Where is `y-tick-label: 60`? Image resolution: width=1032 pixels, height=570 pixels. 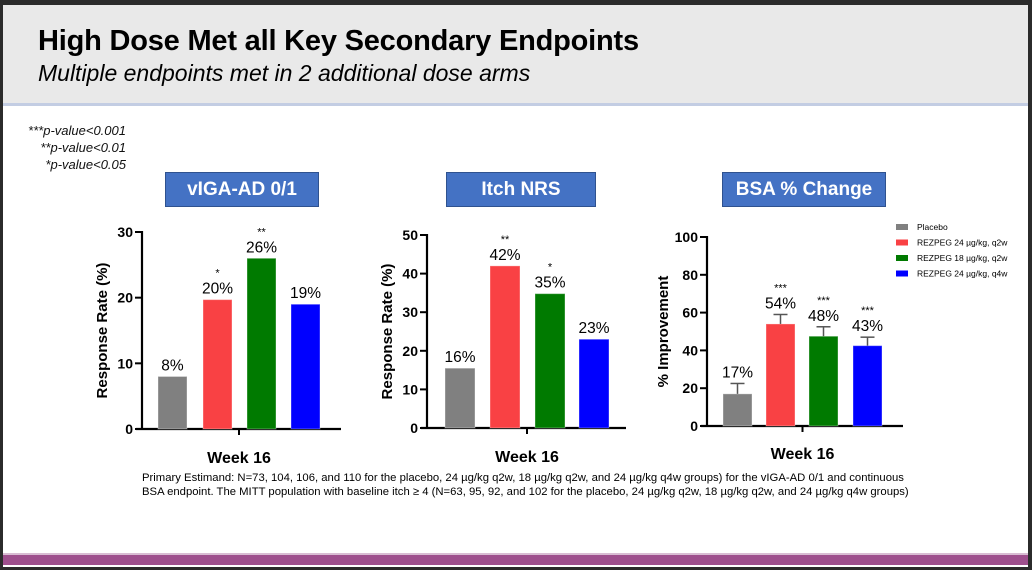
y-tick-label: 60 is located at coordinates (690, 313).